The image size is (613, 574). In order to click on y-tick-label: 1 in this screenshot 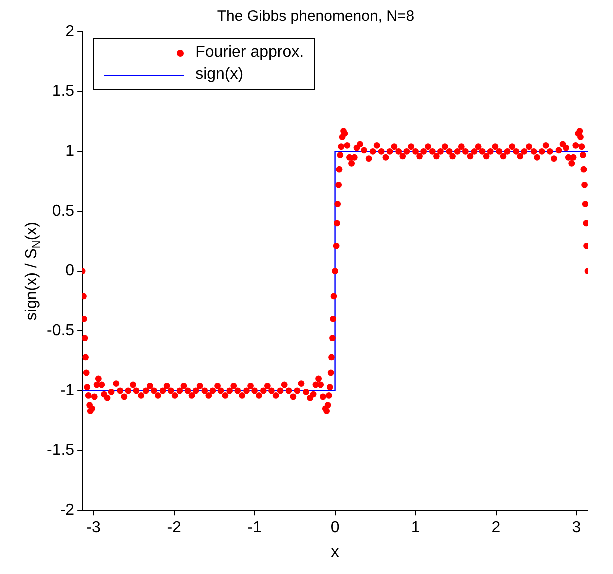, I will do `click(70, 151)`.